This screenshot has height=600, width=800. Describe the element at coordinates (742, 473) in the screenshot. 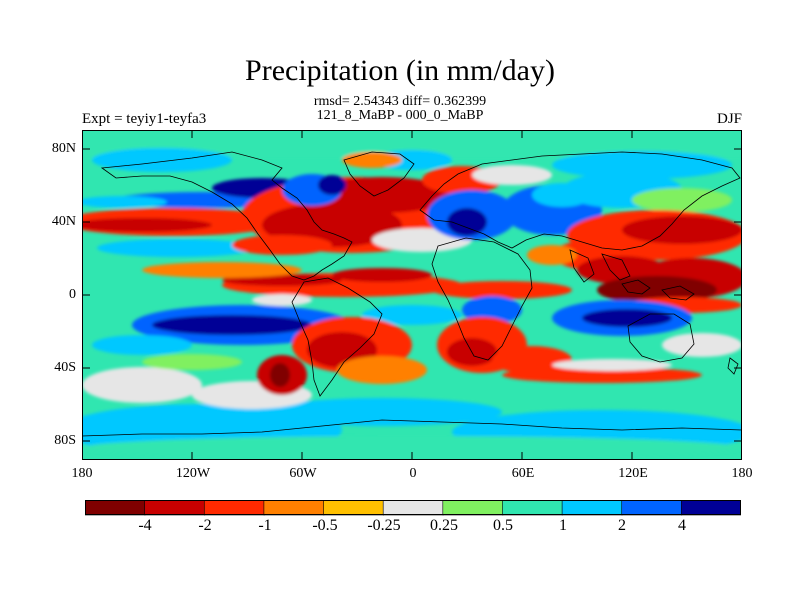

I see `lon-label-180e: 180` at that location.